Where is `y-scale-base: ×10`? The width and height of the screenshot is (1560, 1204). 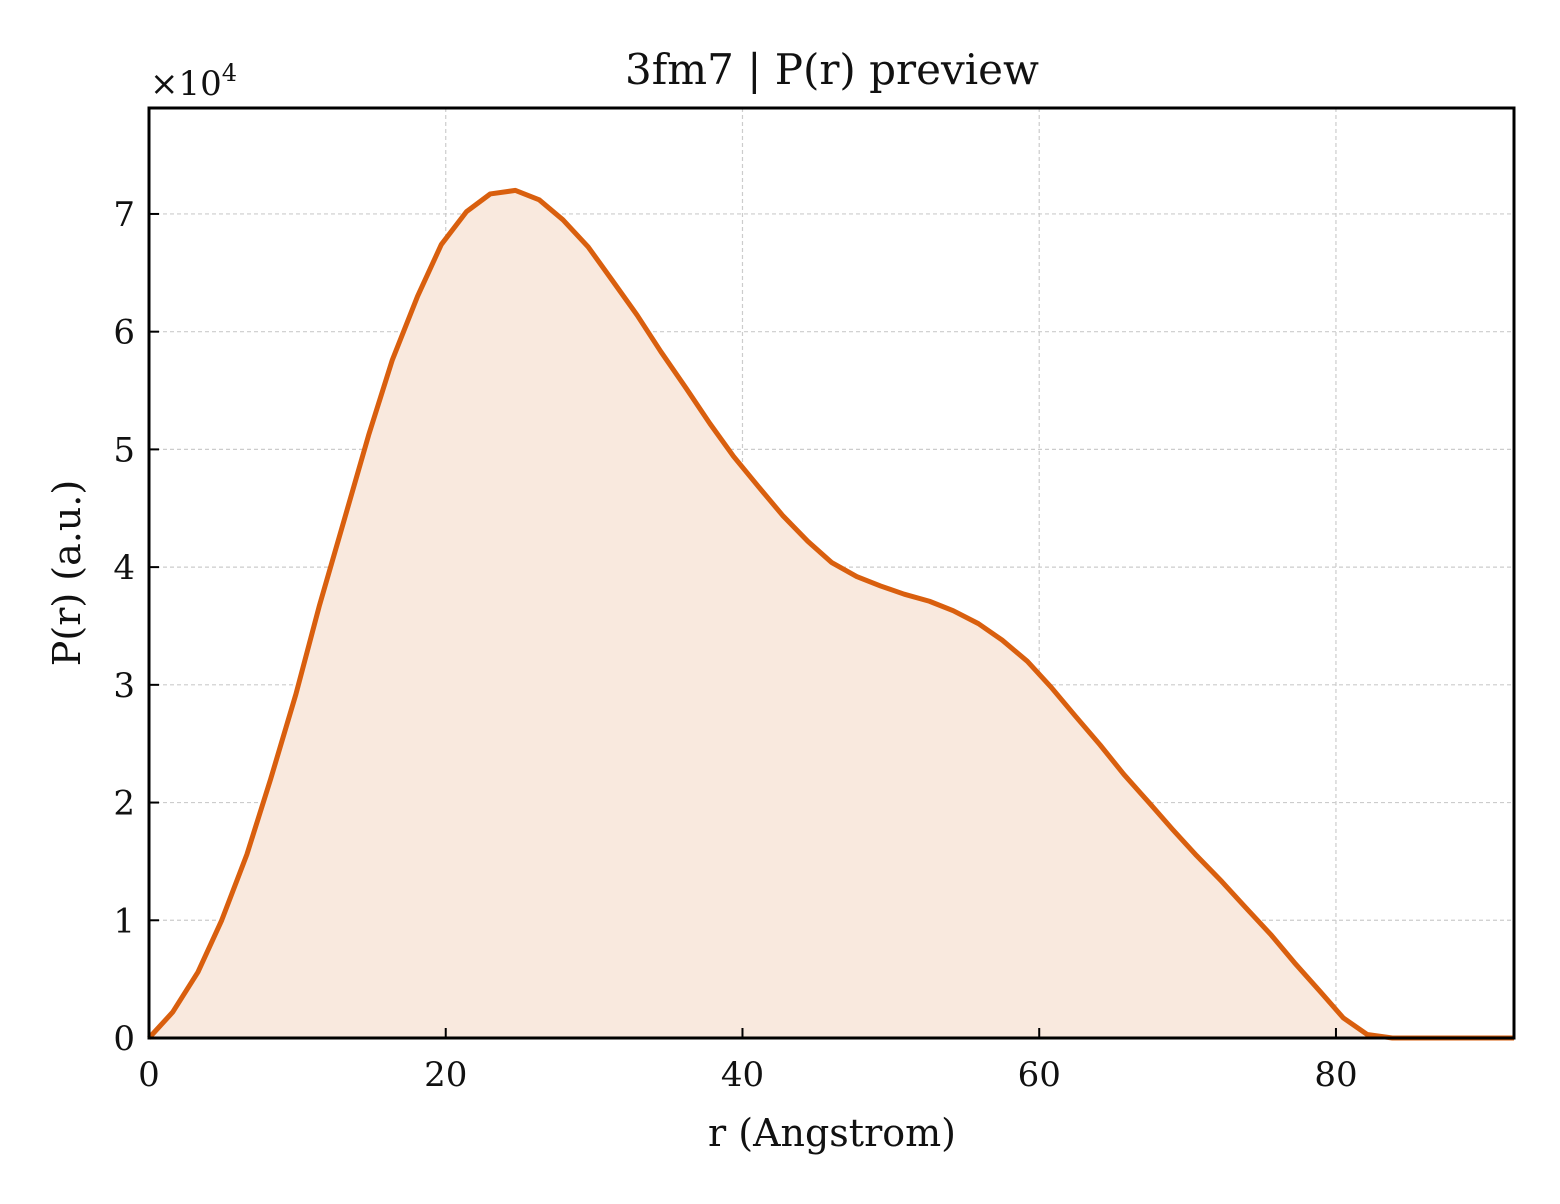 y-scale-base: ×10 is located at coordinates (186, 84).